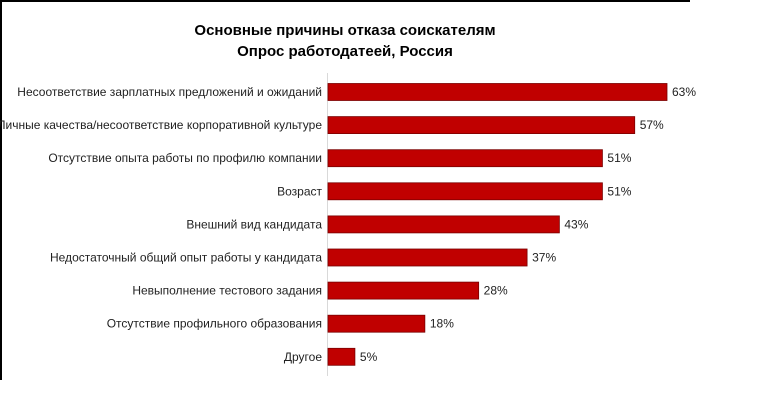  What do you see at coordinates (652, 125) in the screenshot?
I see `data-label: 57%` at bounding box center [652, 125].